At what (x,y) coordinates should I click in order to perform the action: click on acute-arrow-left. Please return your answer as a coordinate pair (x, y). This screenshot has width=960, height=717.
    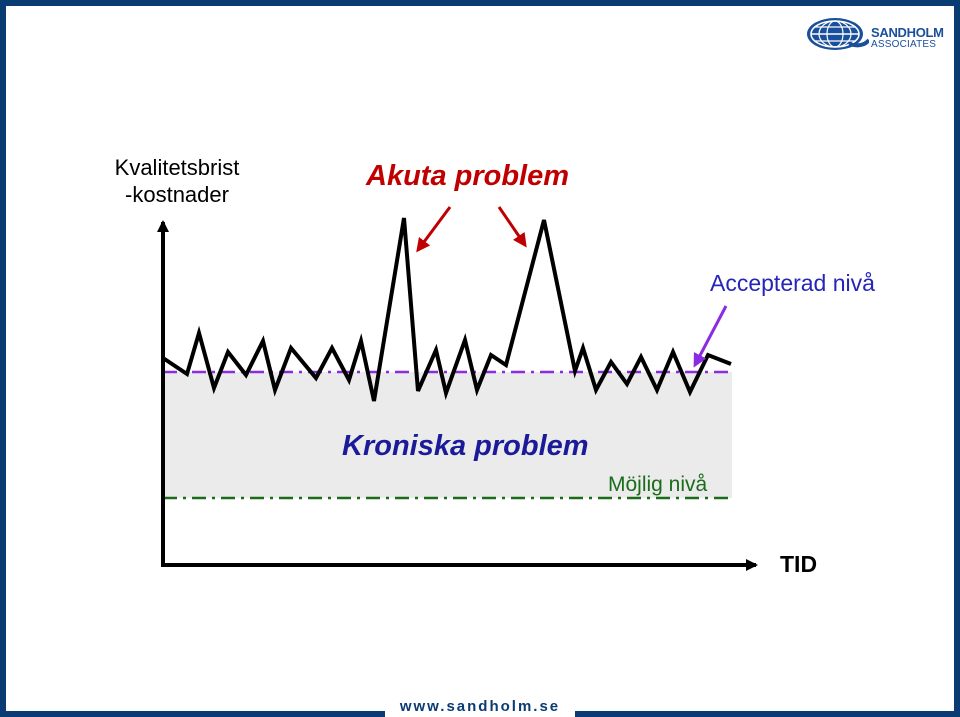
    Looking at the image, I should click on (434, 229).